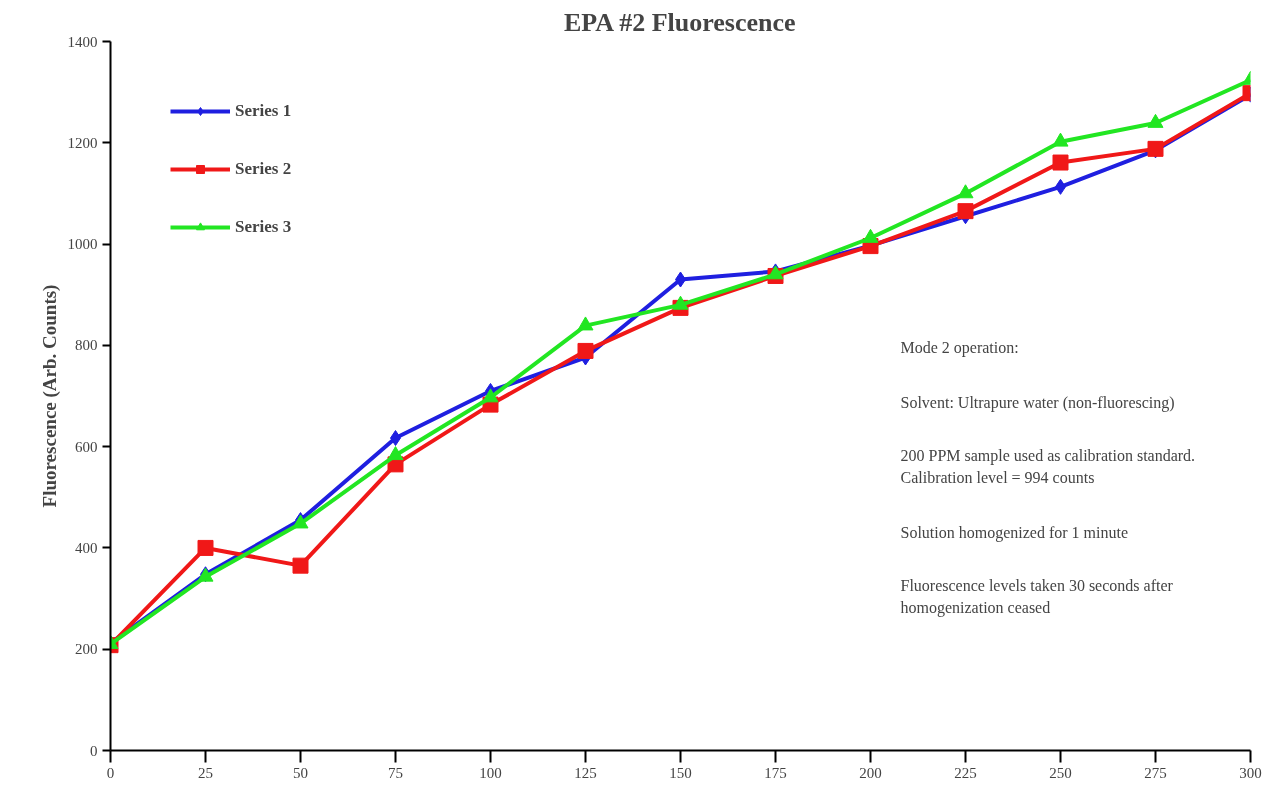  What do you see at coordinates (1250, 772) in the screenshot?
I see `x-tick-label: 300` at bounding box center [1250, 772].